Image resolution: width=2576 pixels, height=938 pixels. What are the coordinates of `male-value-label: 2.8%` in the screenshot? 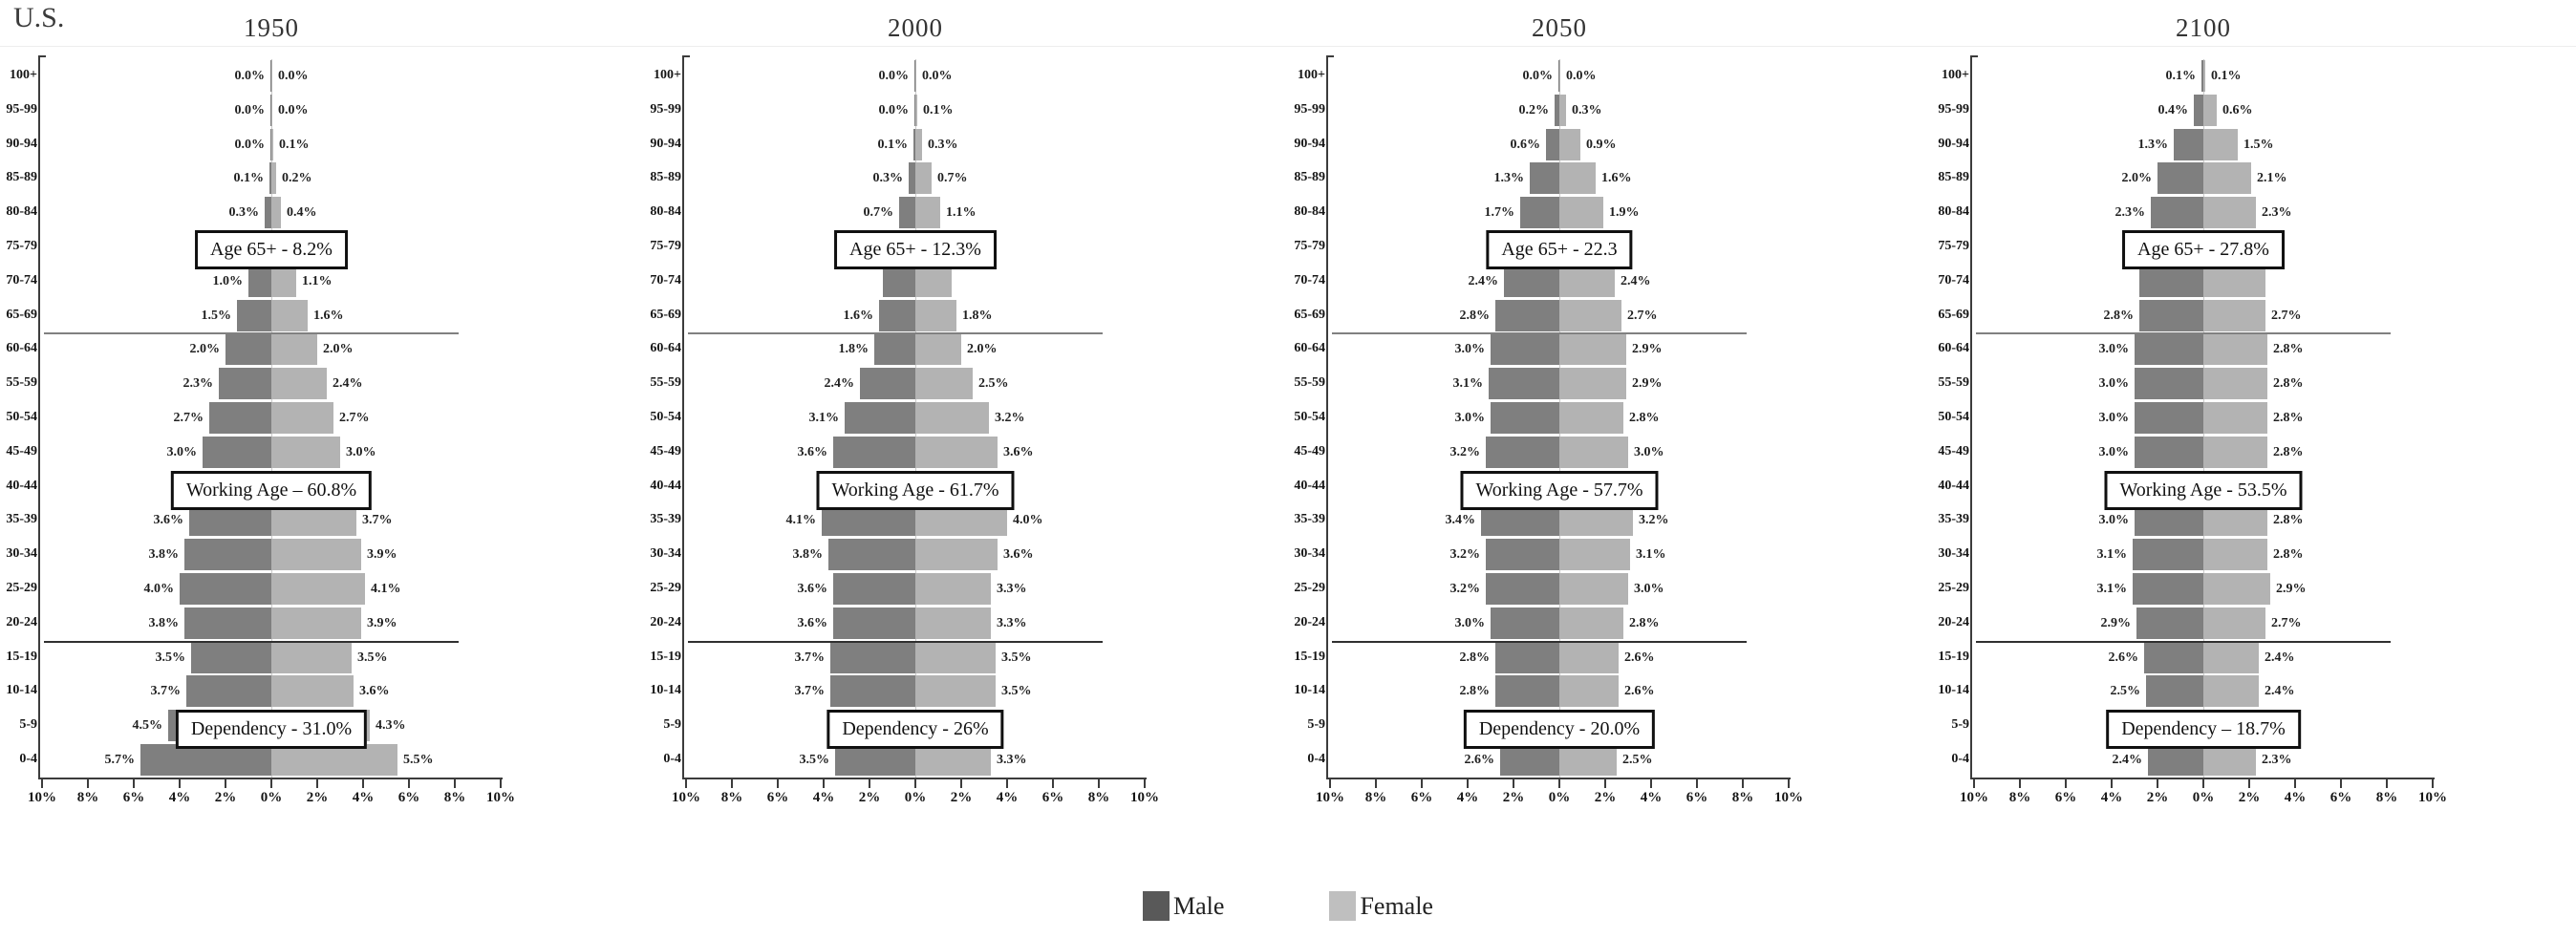 It's located at (1475, 657).